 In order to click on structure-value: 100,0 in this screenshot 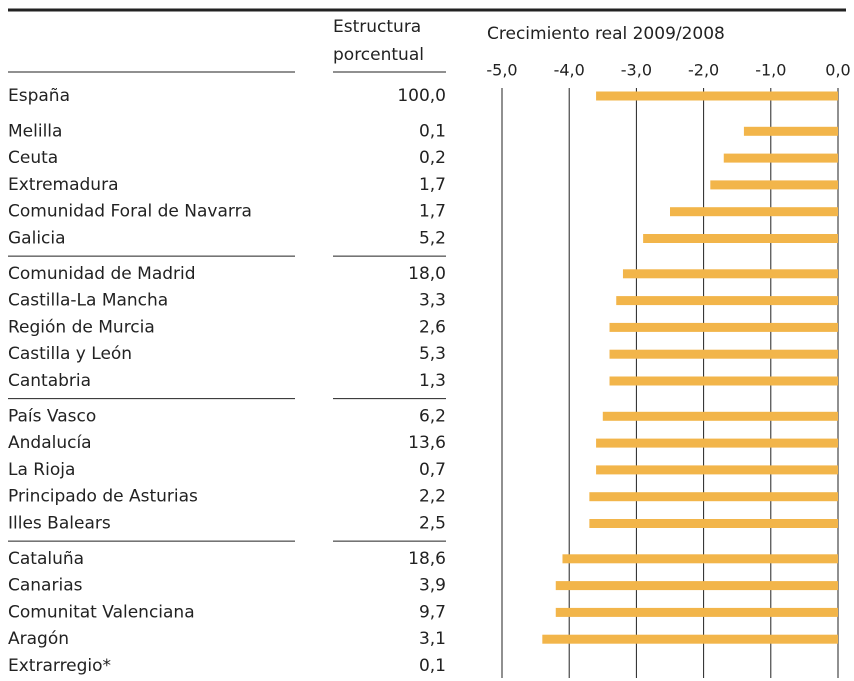, I will do `click(421, 96)`.